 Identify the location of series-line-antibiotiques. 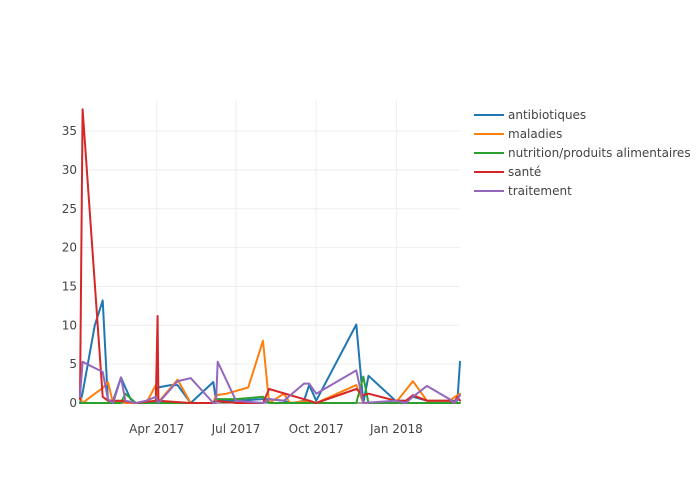
(270, 351).